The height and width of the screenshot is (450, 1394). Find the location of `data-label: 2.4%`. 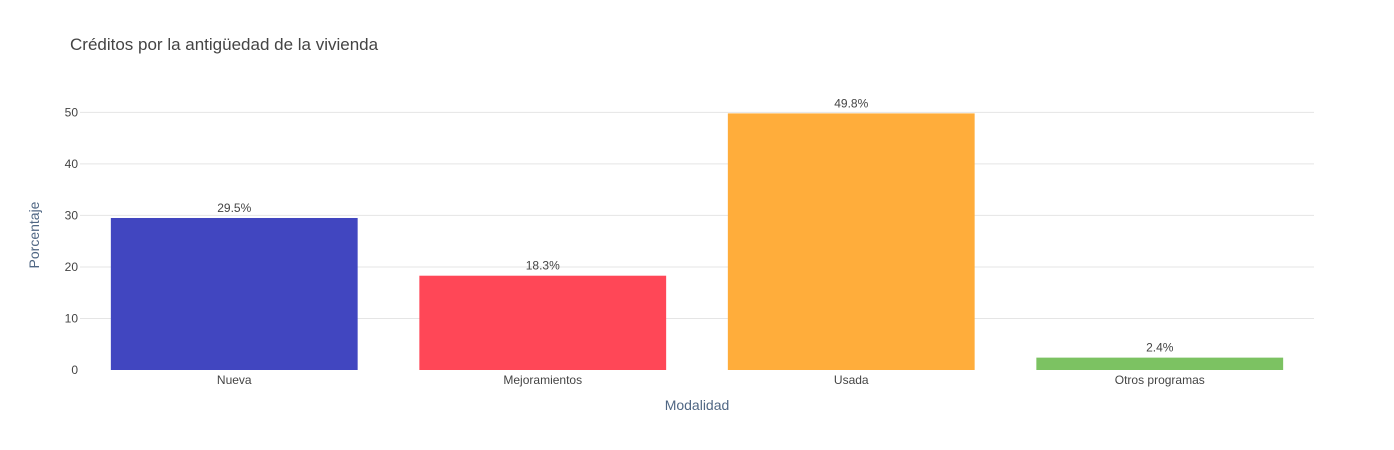

data-label: 2.4% is located at coordinates (1160, 348).